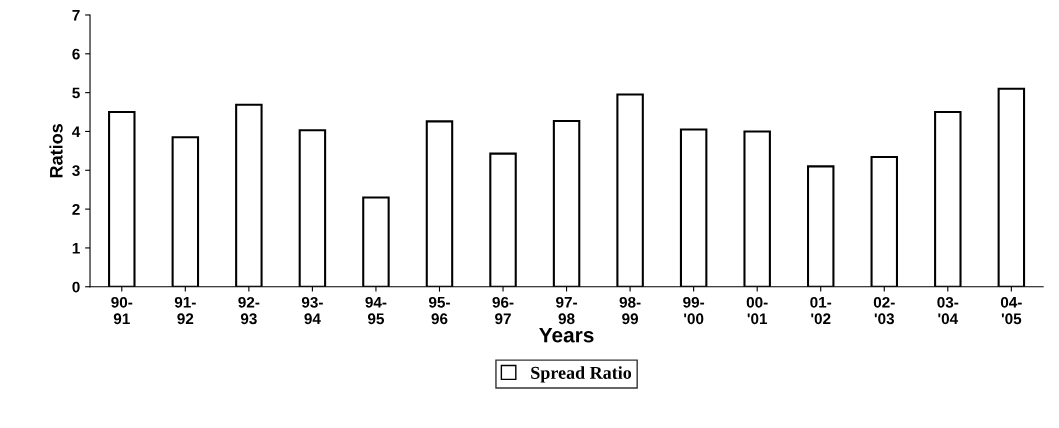 This screenshot has height=428, width=1059. What do you see at coordinates (76, 209) in the screenshot?
I see `y-tick-label: 2` at bounding box center [76, 209].